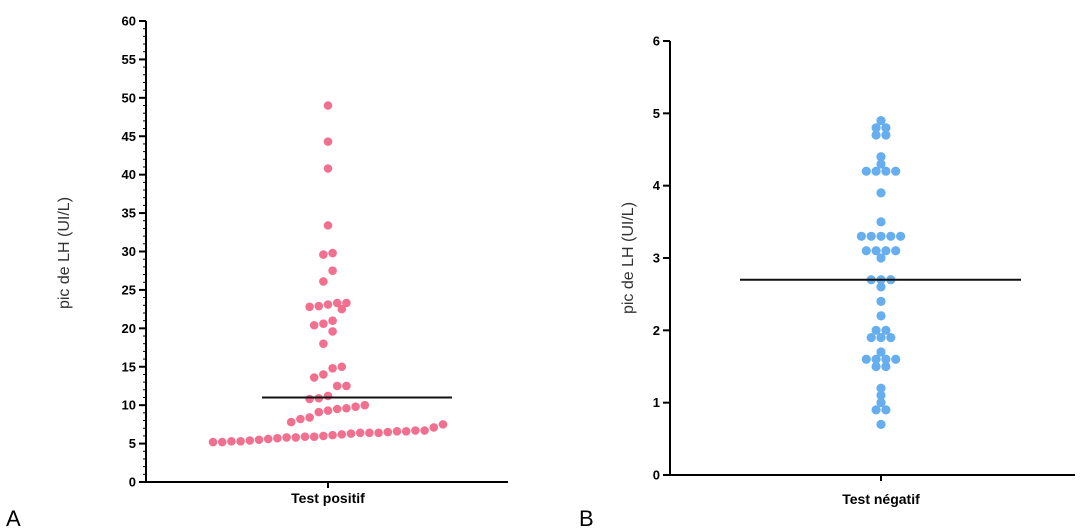 The image size is (1082, 529). What do you see at coordinates (628, 258) in the screenshot?
I see `panel-b-y-axis-title: pic de LH (UI/L)` at bounding box center [628, 258].